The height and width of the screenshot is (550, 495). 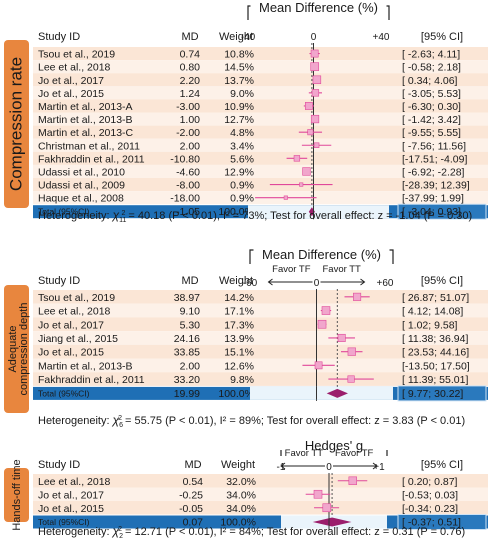 I want to click on study-id: Udassi et al., 2009, so click(x=81, y=186).